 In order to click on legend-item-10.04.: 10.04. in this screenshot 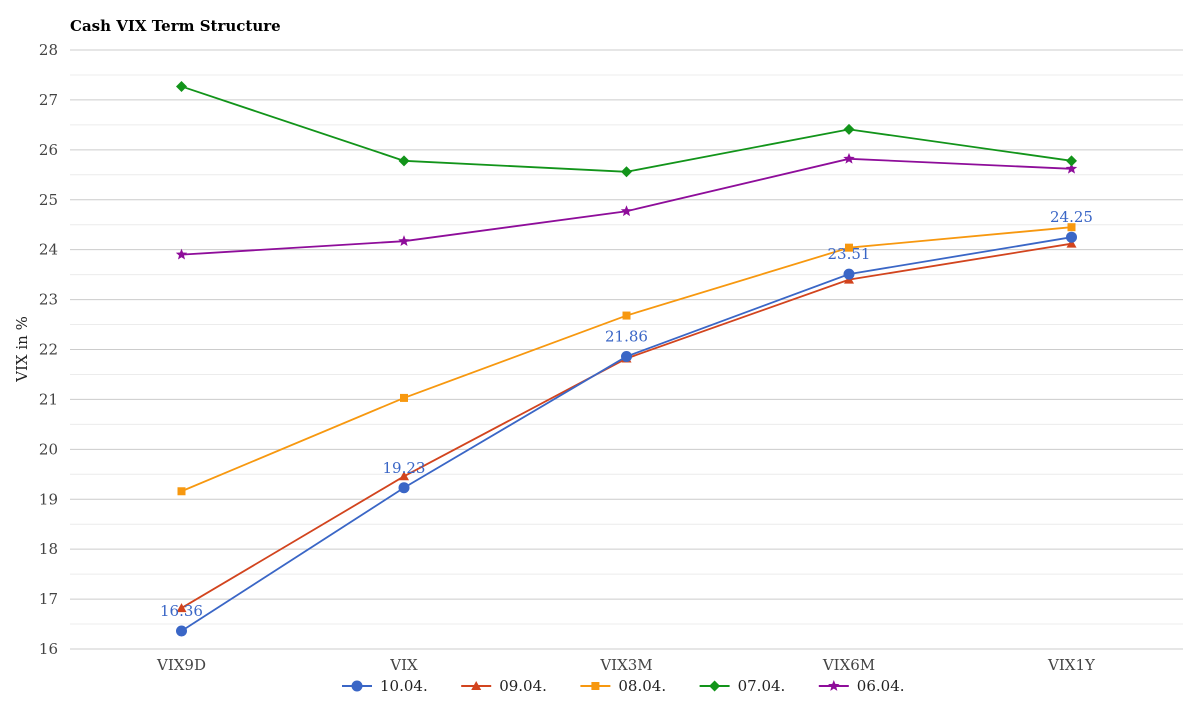, I will do `click(385, 686)`.